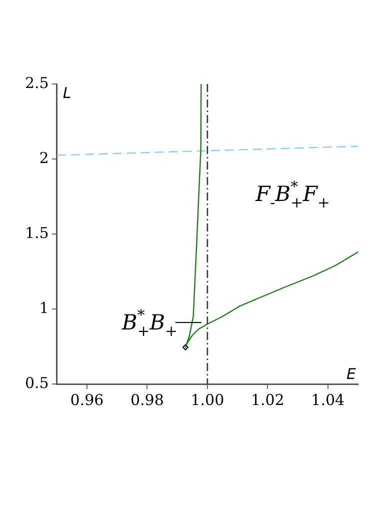  I want to click on x-tick-label: 0.96, so click(87, 399).